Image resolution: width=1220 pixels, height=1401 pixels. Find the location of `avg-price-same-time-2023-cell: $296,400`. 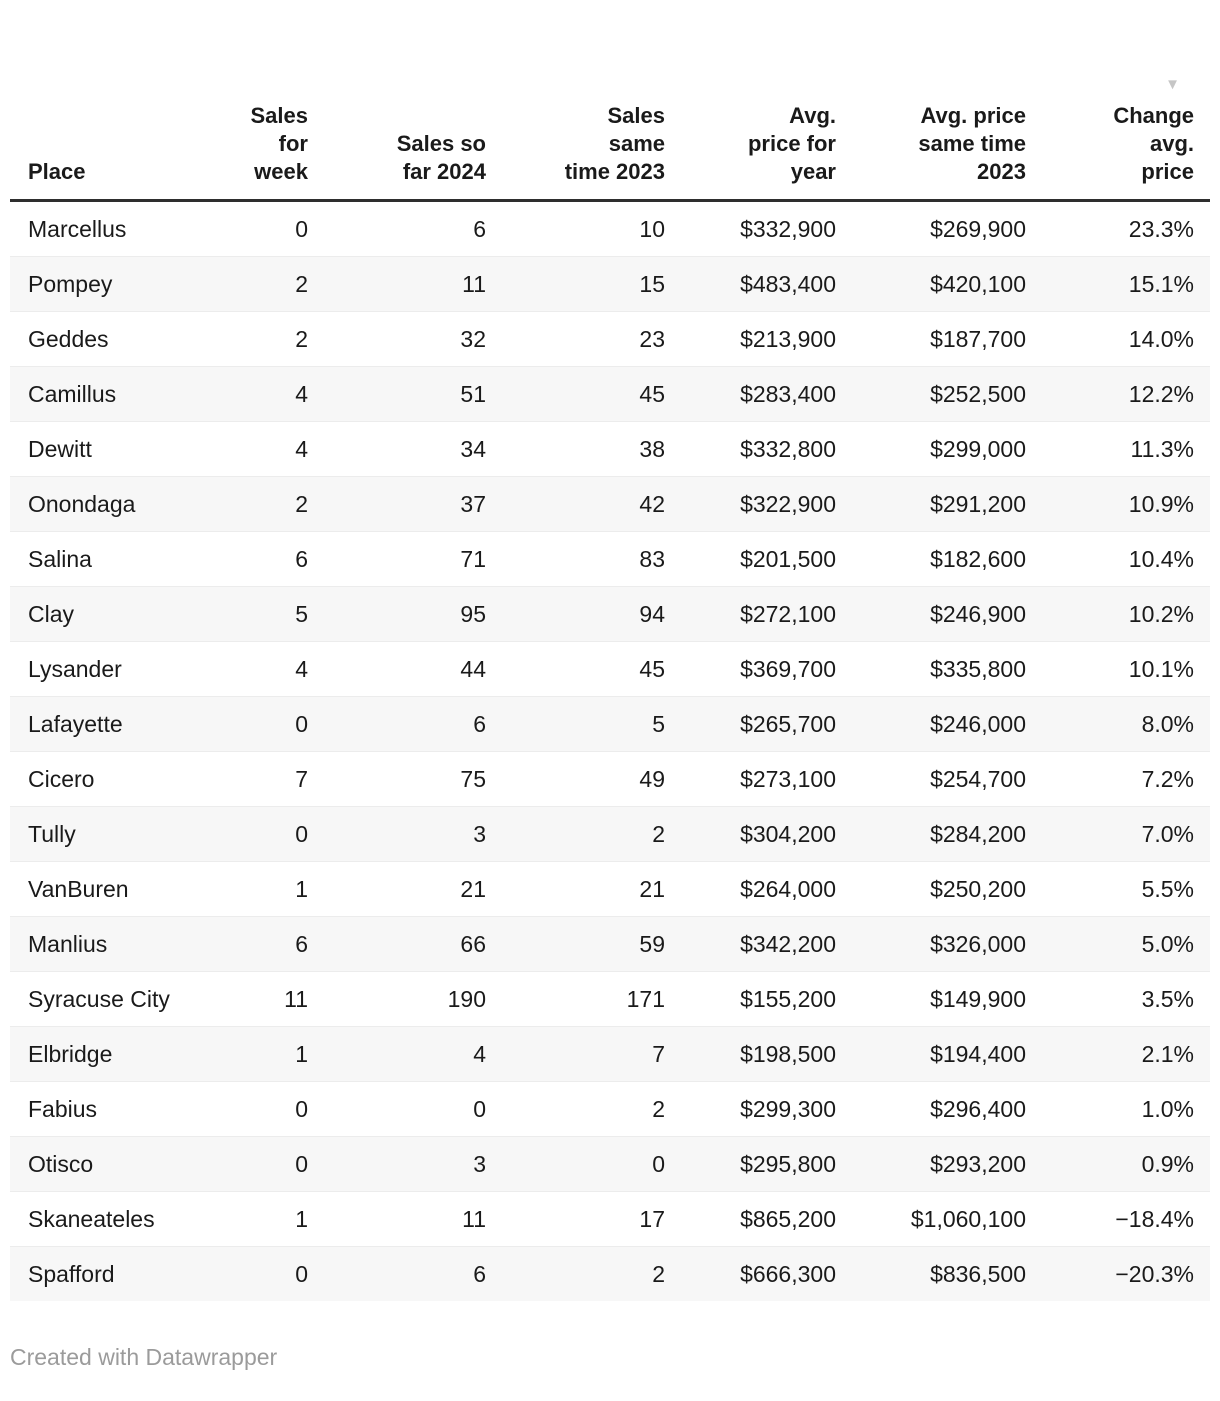

avg-price-same-time-2023-cell: $296,400 is located at coordinates (978, 1109).